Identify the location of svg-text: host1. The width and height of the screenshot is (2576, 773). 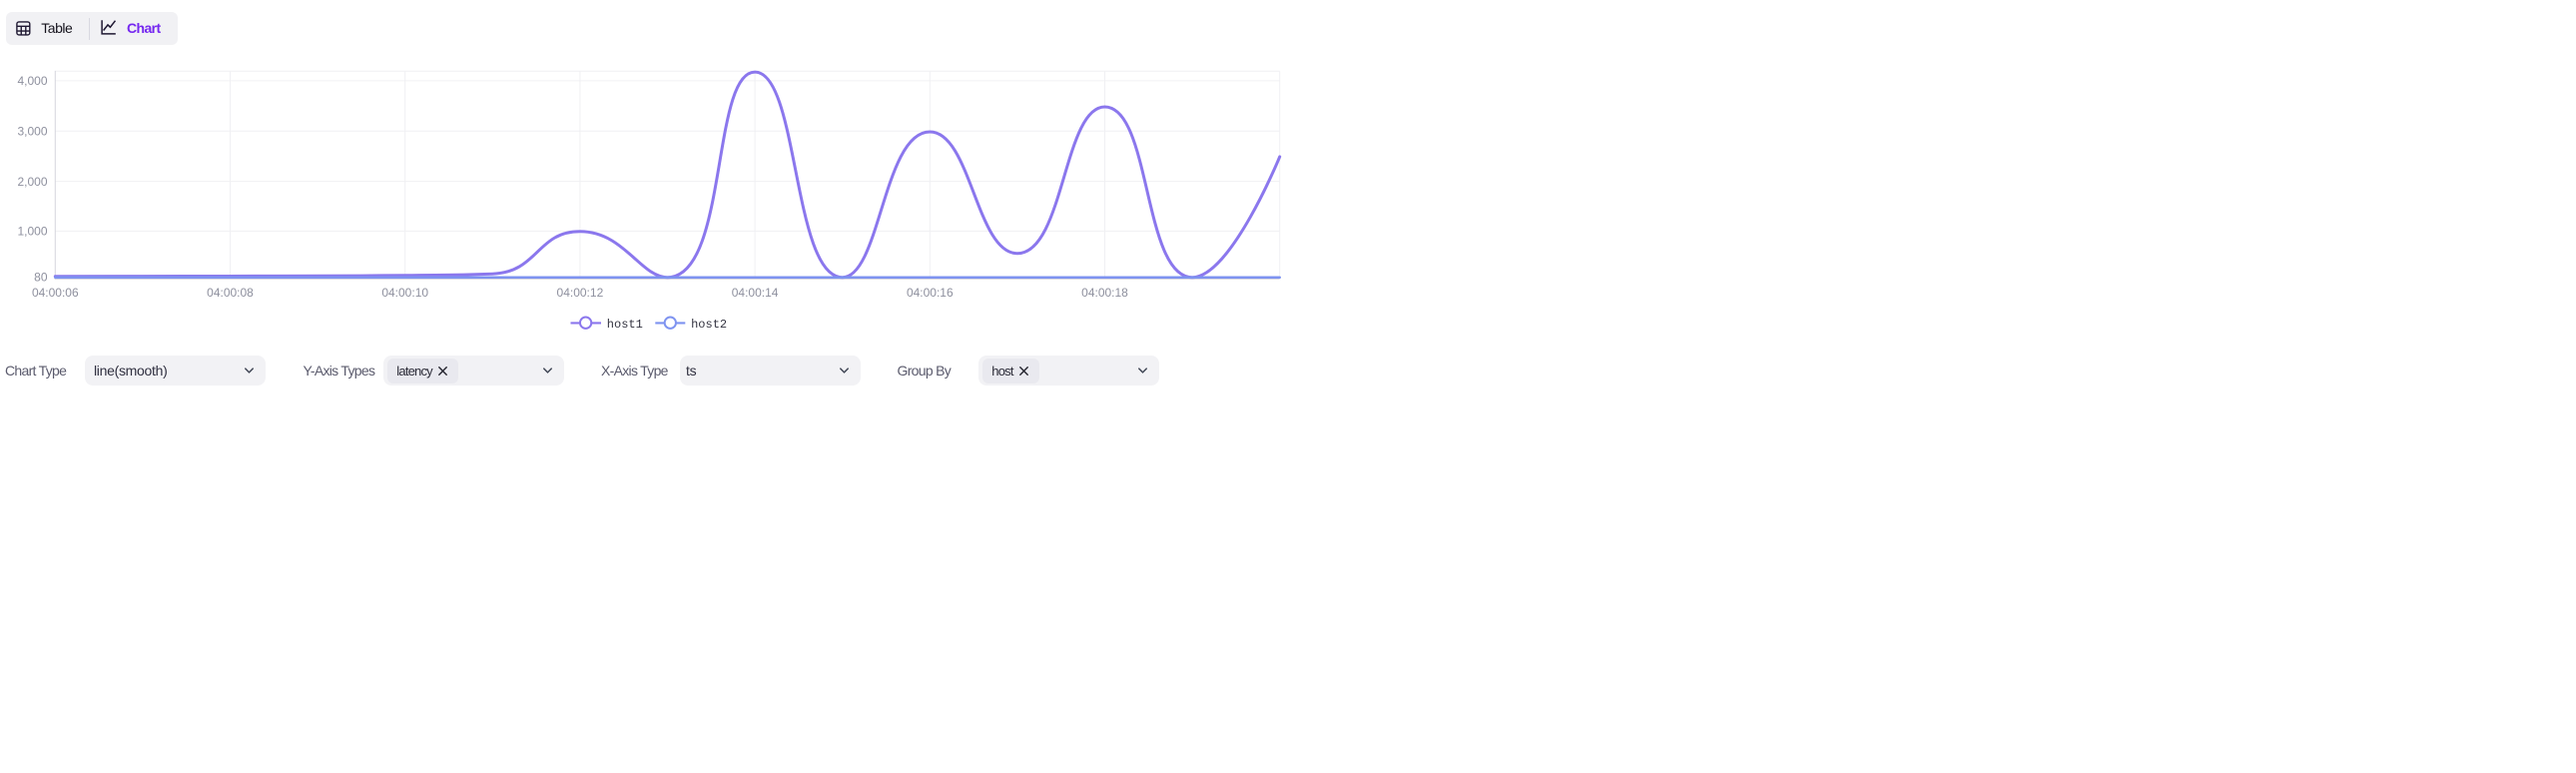
(625, 325).